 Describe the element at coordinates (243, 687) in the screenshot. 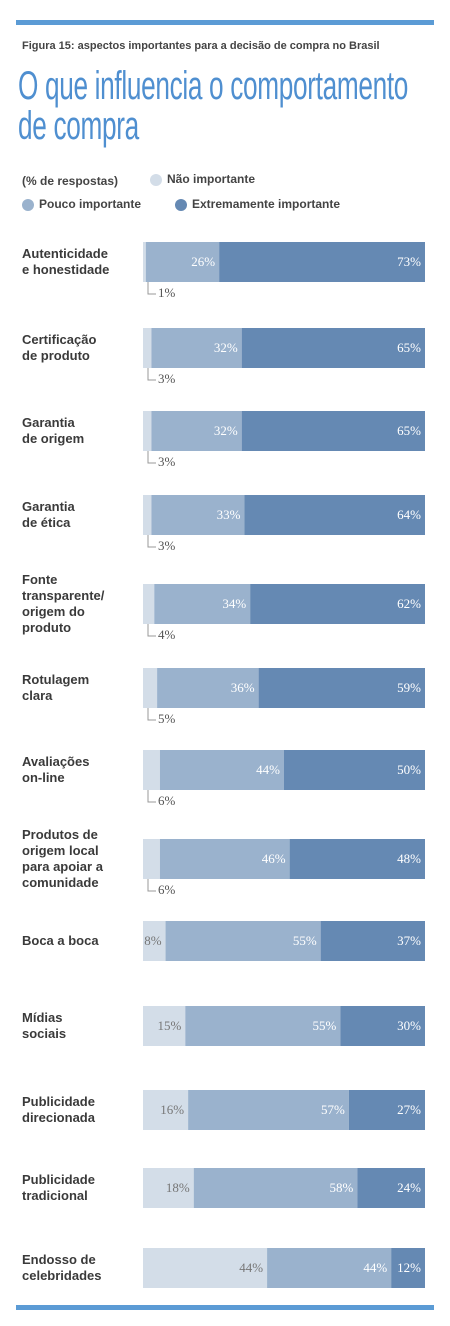

I see `value-label: 36%` at that location.